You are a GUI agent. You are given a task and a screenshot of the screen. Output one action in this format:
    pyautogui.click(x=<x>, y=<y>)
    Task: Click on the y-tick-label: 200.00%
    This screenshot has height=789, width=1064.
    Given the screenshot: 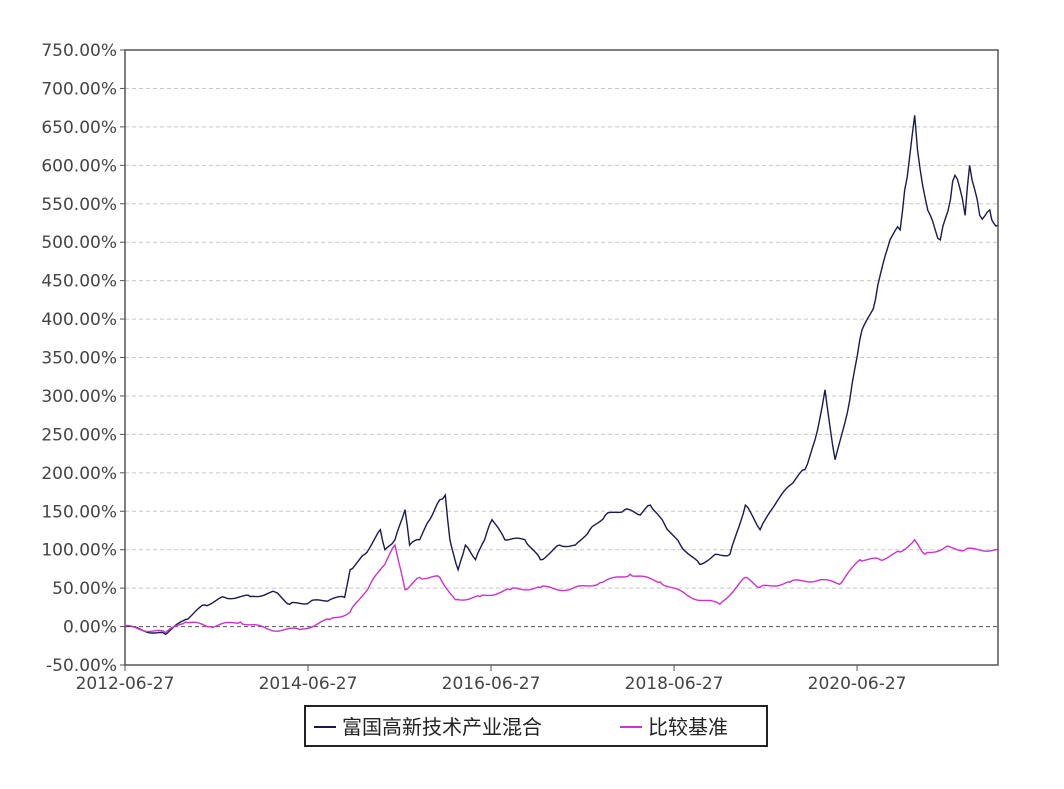 What is the action you would take?
    pyautogui.click(x=79, y=474)
    